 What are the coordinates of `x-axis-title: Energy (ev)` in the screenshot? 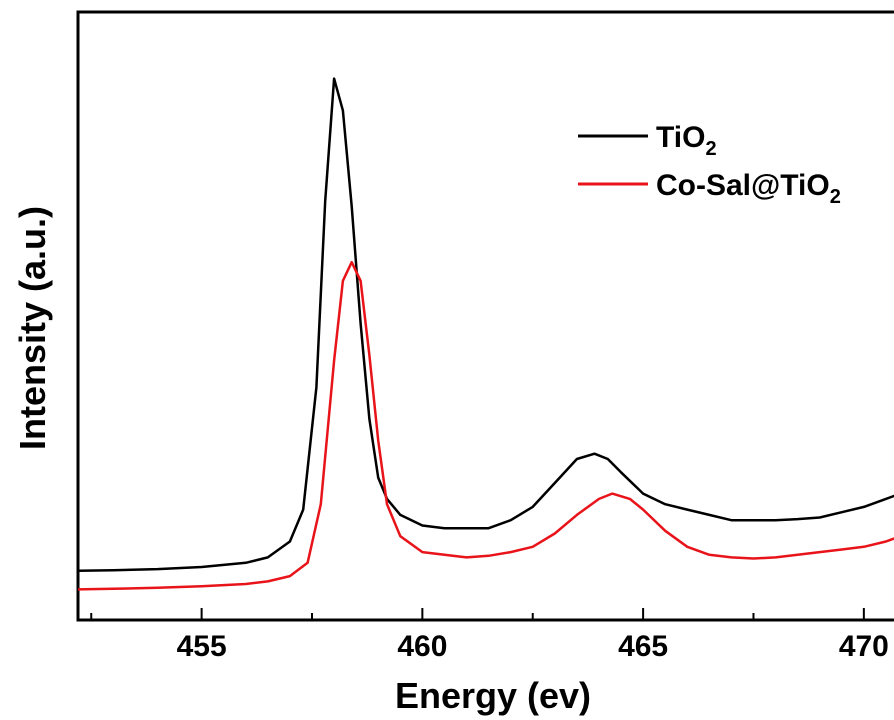 It's located at (493, 695).